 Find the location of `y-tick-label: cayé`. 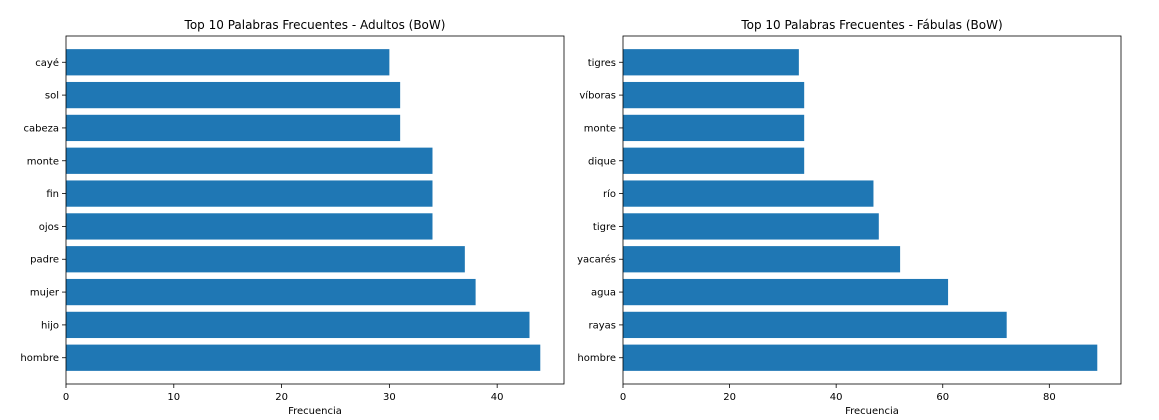

y-tick-label: cayé is located at coordinates (47, 63).